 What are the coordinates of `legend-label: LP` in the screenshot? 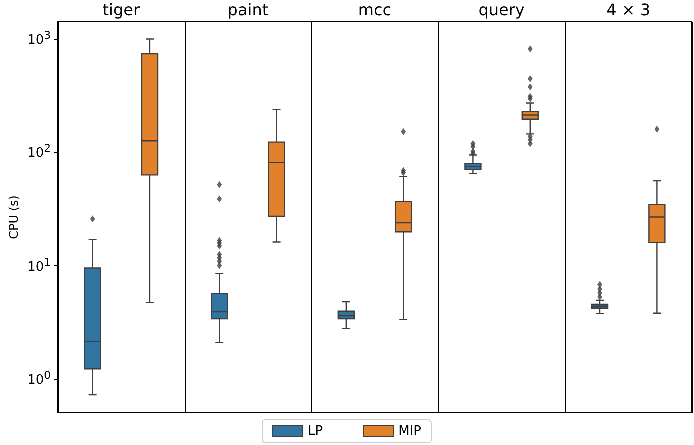 It's located at (316, 431).